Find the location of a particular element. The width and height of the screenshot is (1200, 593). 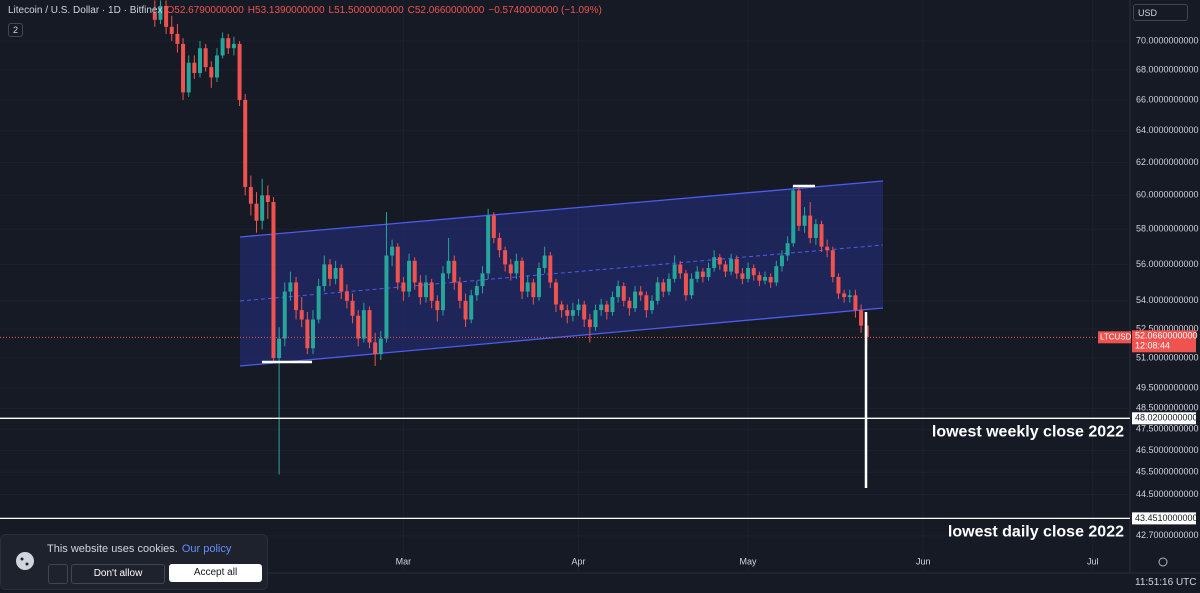

ohlc: O52.6790000000 is located at coordinates (205, 10).